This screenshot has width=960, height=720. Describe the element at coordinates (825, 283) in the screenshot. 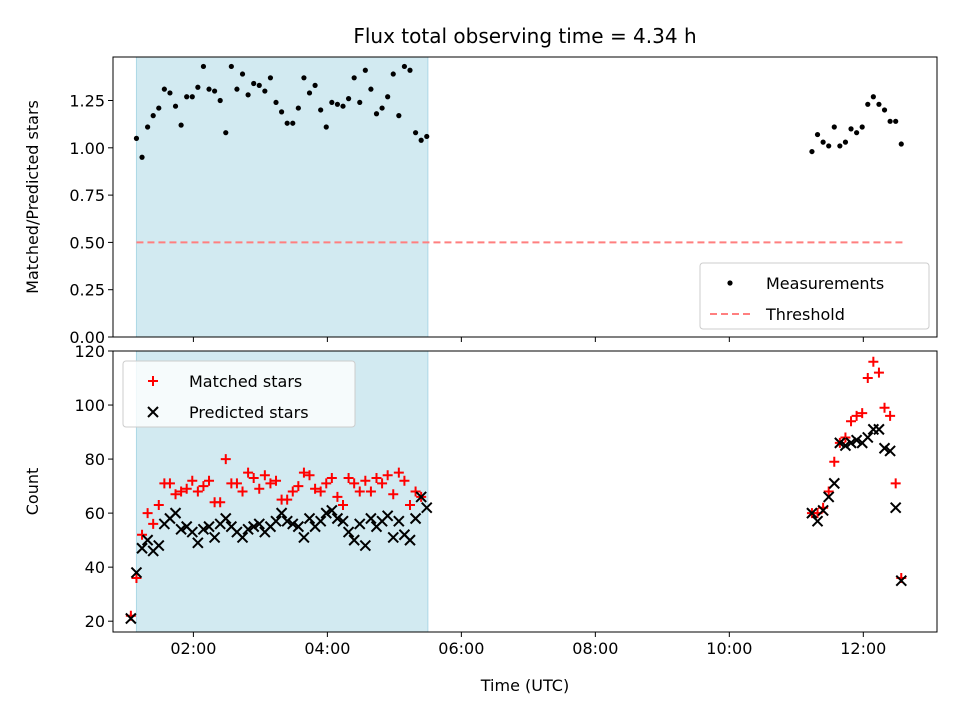

I see `legend-label: Measurements` at that location.